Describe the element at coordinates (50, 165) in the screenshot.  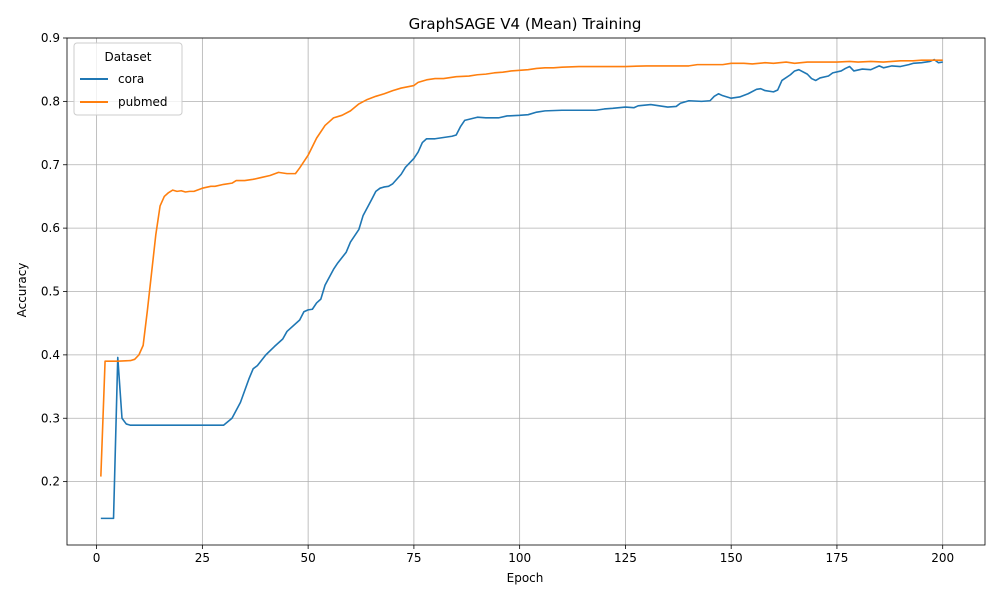
I see `y-tick-label: 0.7` at that location.